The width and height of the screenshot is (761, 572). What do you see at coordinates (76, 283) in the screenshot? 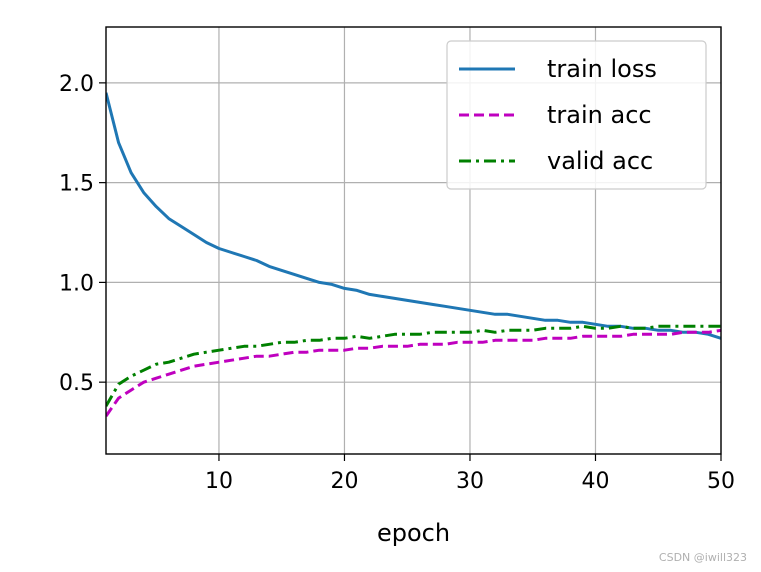
I see `y-tick-label: 1.0` at bounding box center [76, 283].